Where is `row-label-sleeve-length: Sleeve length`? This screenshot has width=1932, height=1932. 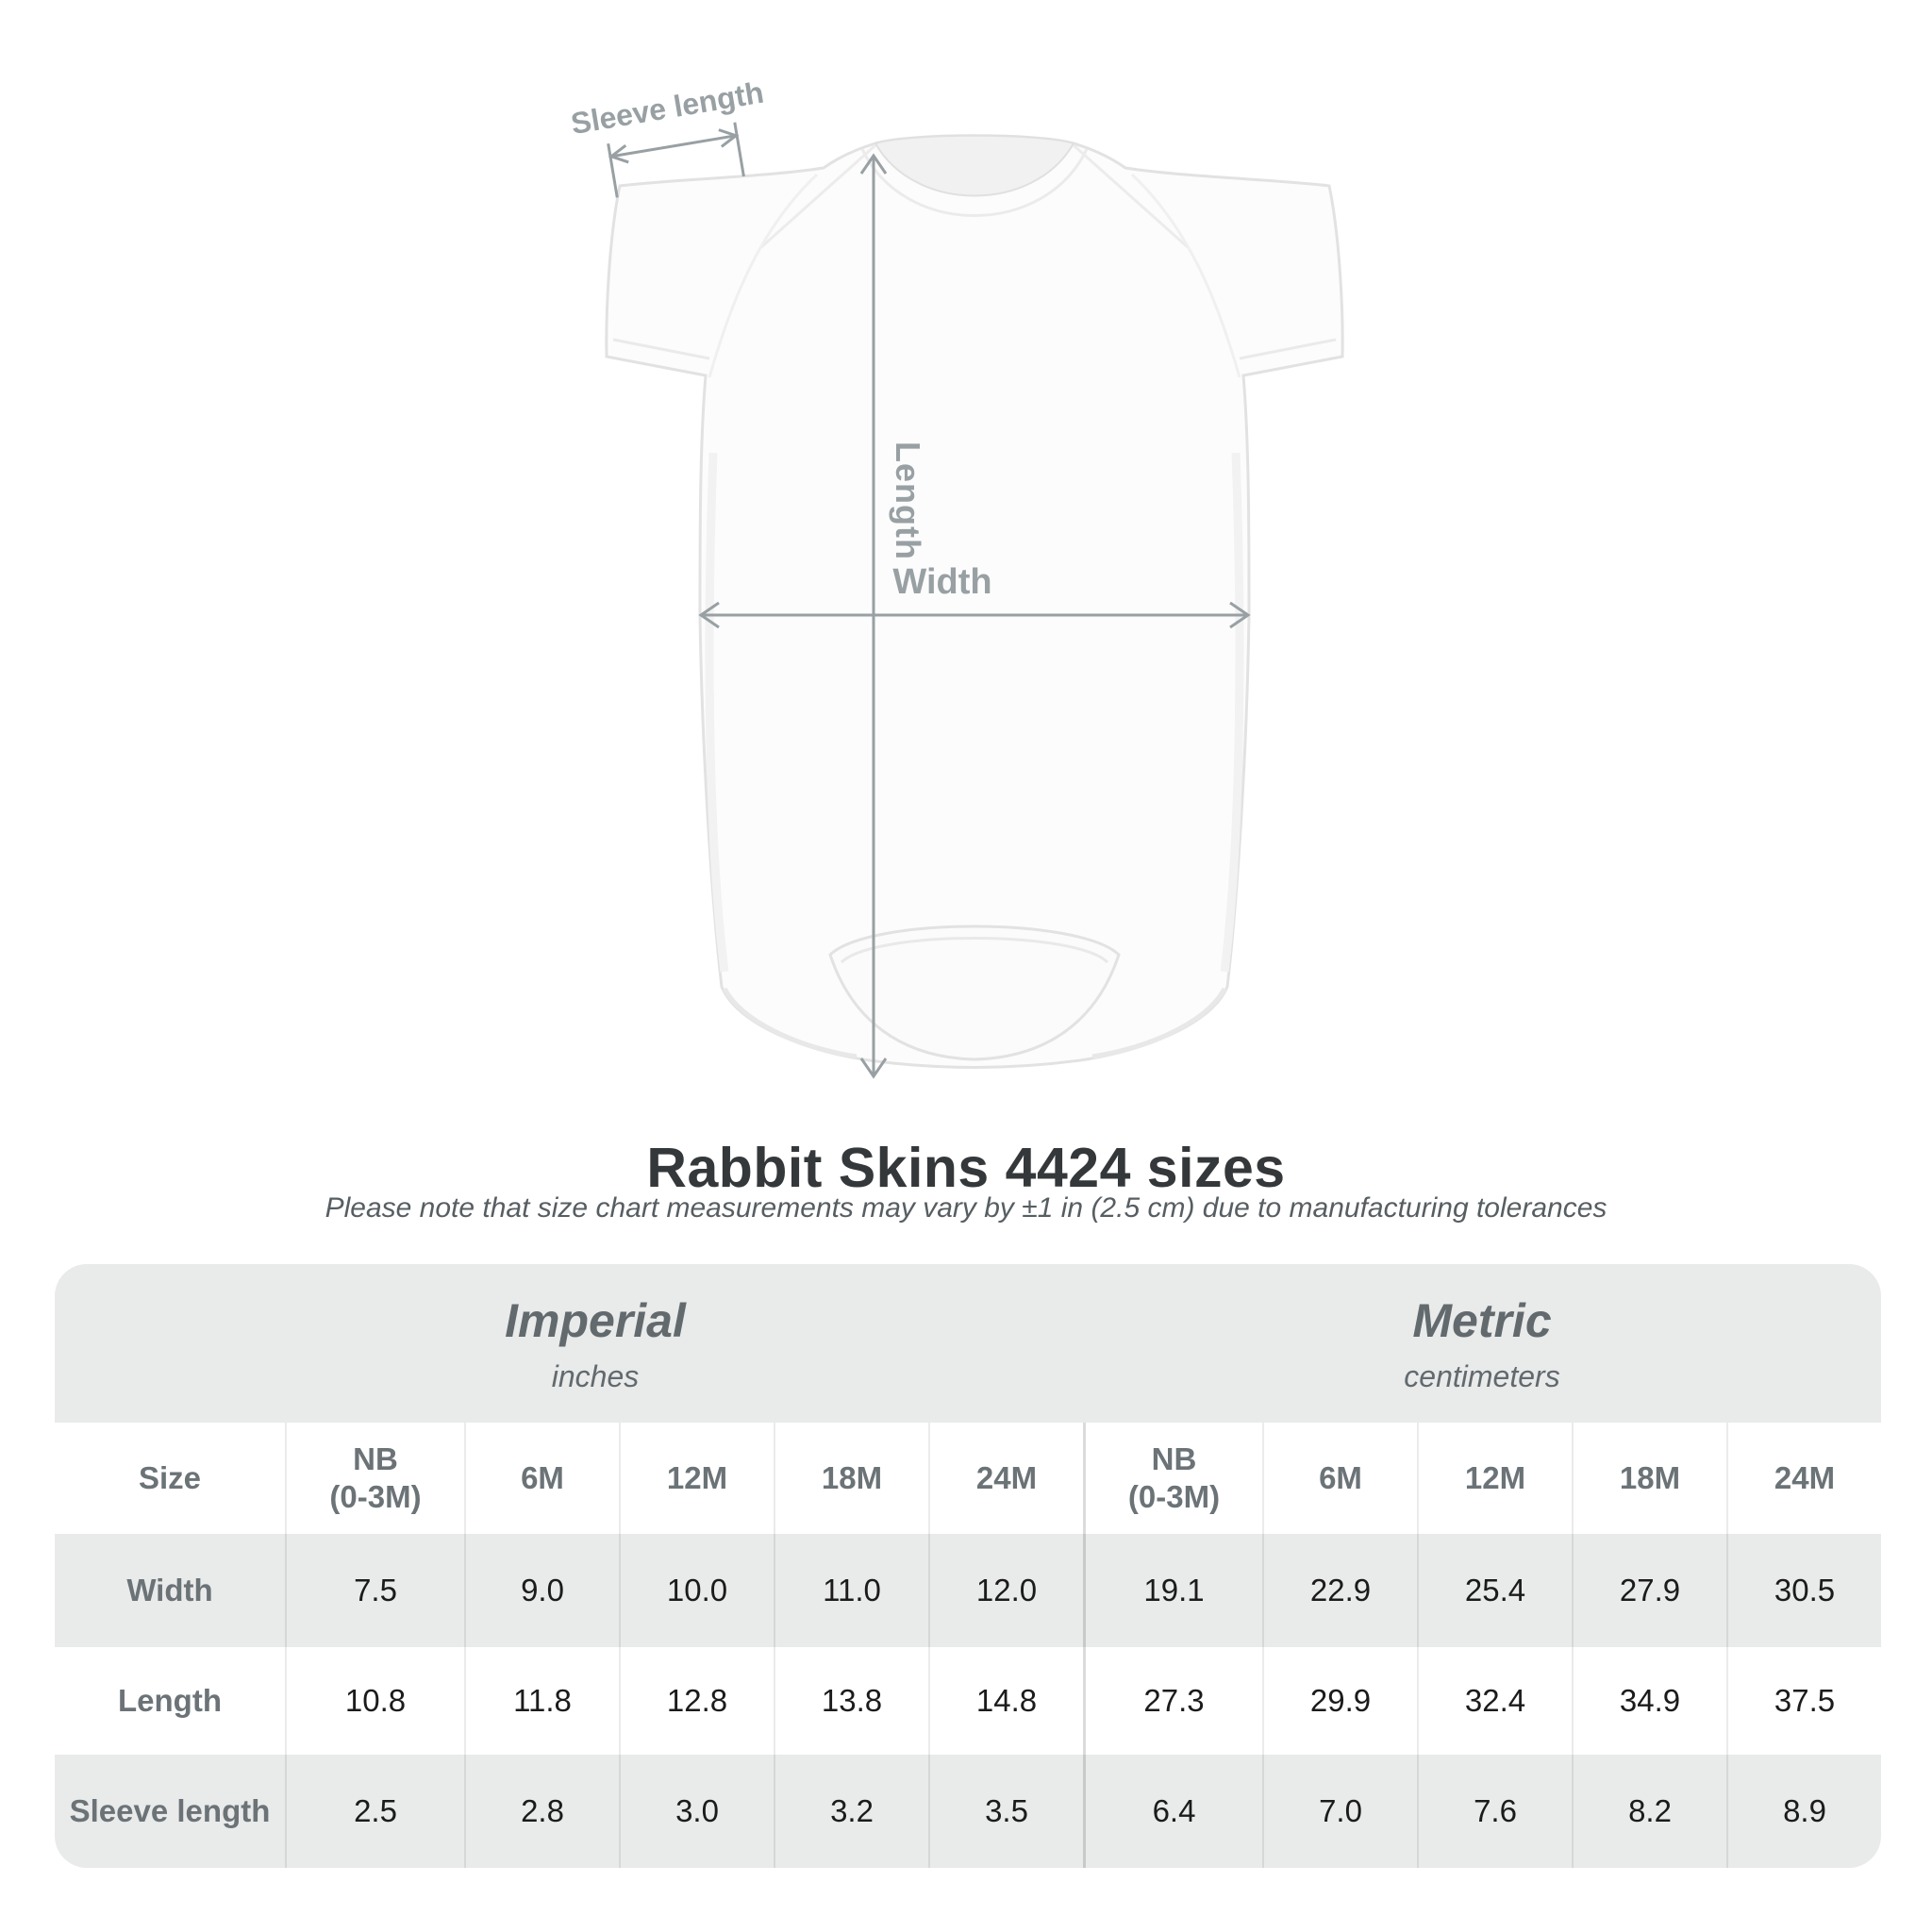
row-label-sleeve-length: Sleeve length is located at coordinates (170, 1812).